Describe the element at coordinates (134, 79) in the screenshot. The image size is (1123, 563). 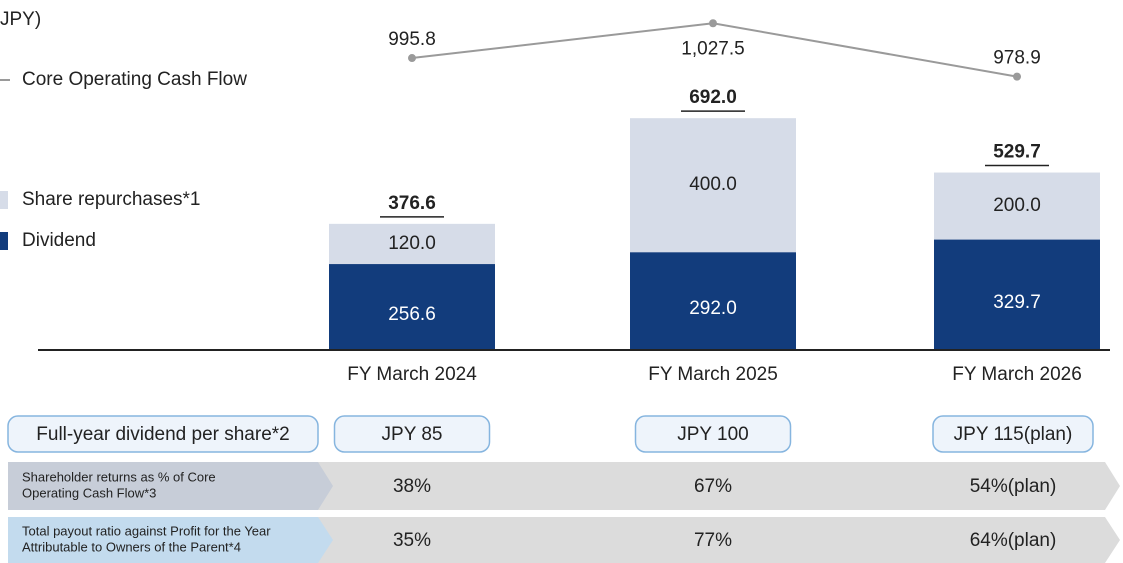
I see `legend-label: Core Operating Cash Flow` at that location.